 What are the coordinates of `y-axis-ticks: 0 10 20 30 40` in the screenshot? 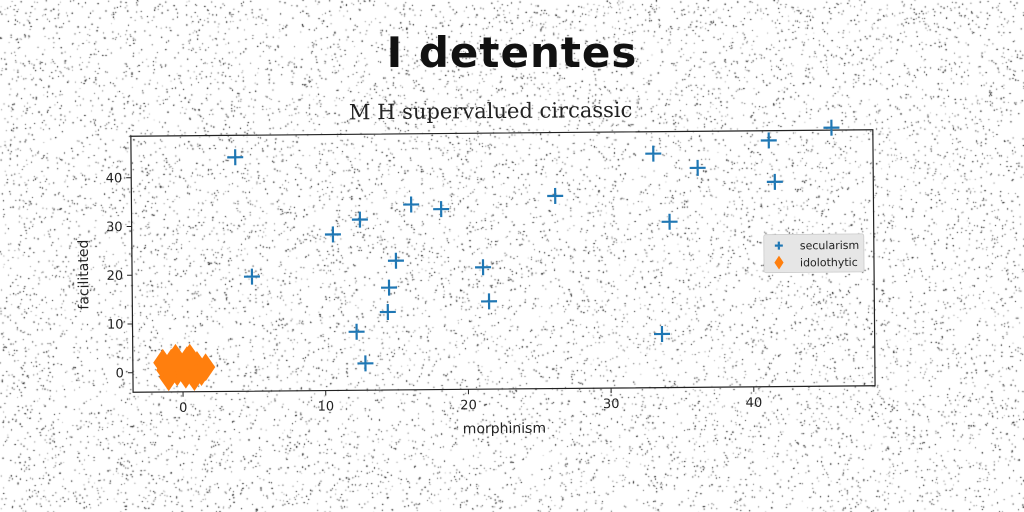 It's located at (119, 276).